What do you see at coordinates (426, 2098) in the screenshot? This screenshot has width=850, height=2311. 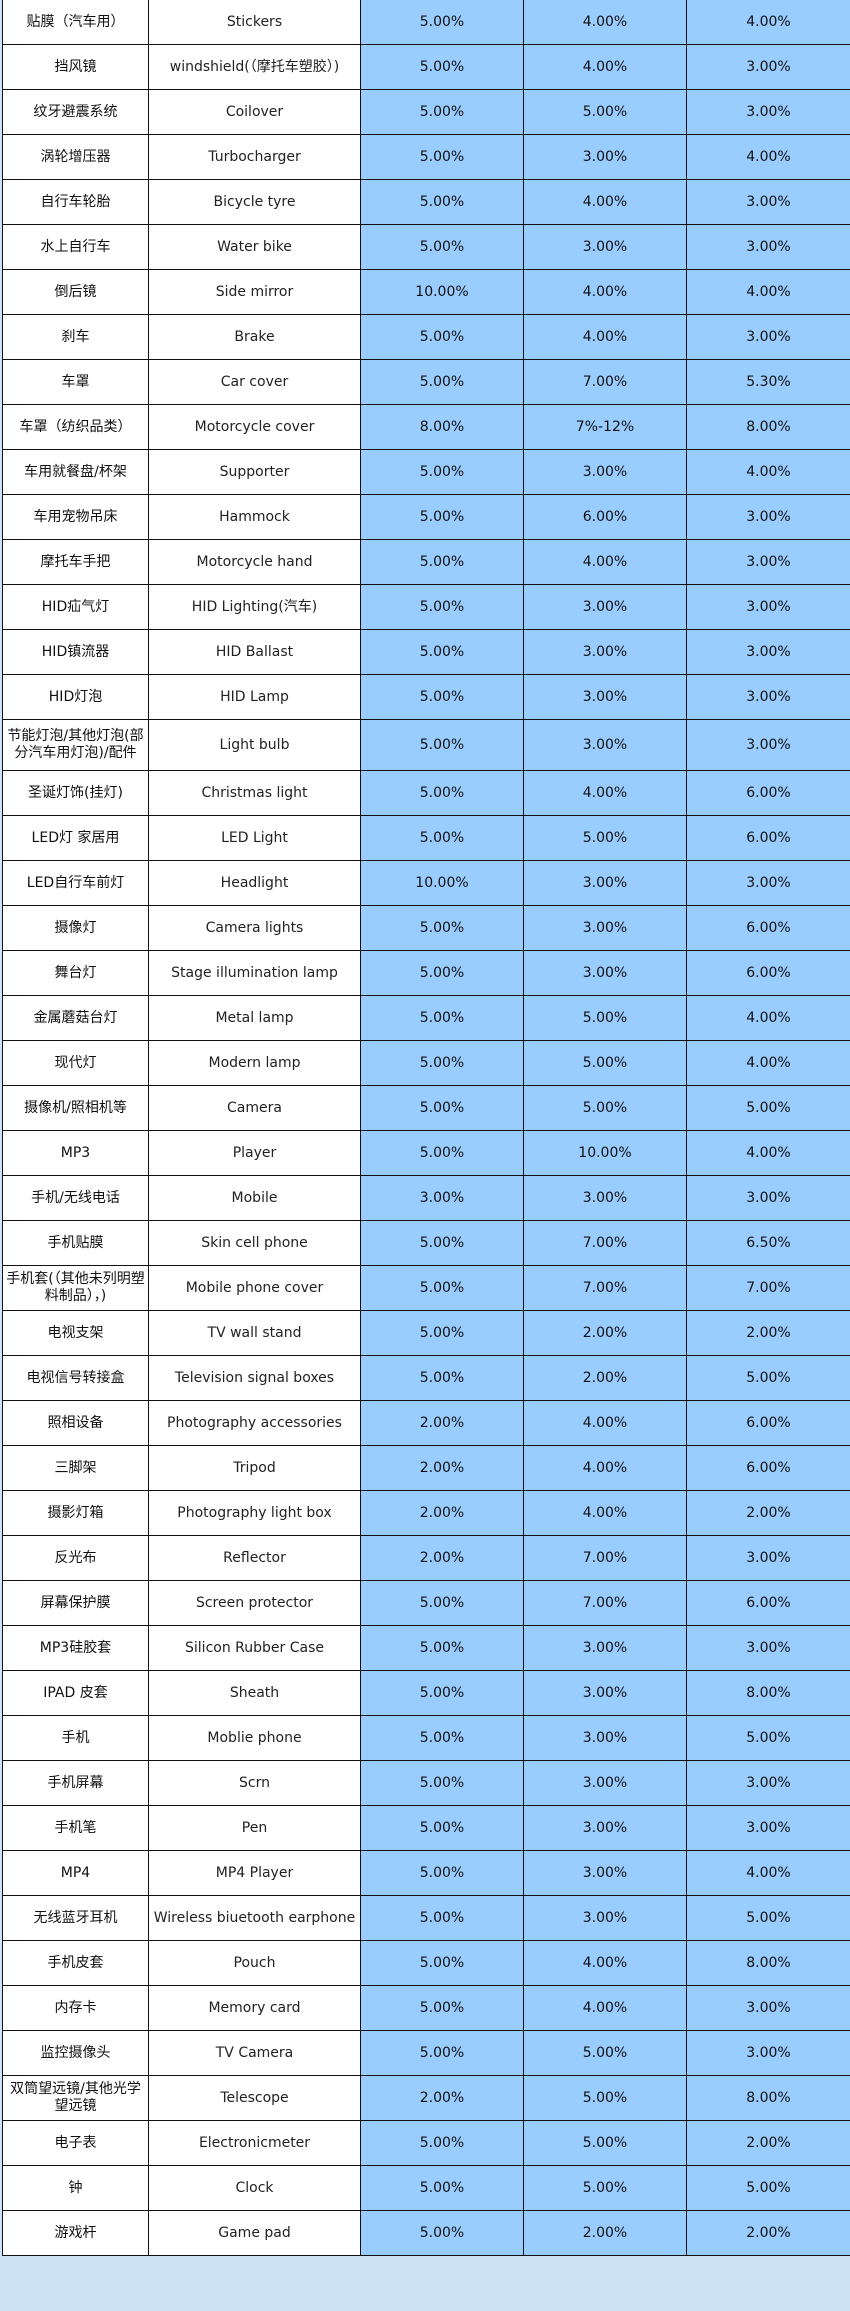 I see `table-row: 双筒望远镜/其他光学望远镜 Telescope 2.00% 5.00% 8.00%` at bounding box center [426, 2098].